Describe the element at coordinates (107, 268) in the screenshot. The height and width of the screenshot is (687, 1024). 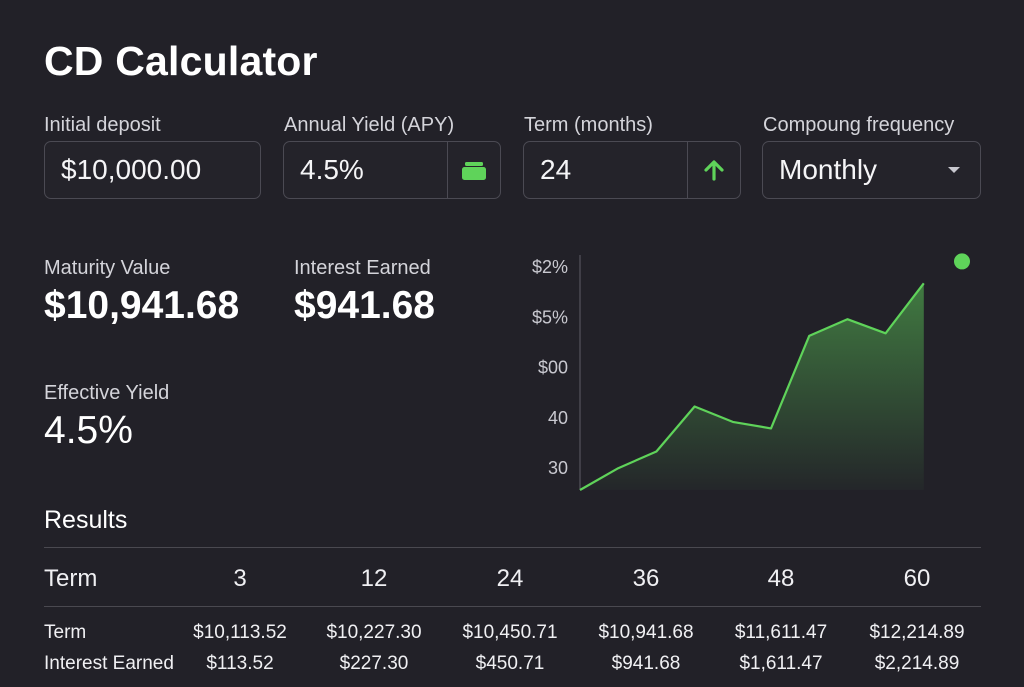
I see `maturity-value-label: Maturity Value` at that location.